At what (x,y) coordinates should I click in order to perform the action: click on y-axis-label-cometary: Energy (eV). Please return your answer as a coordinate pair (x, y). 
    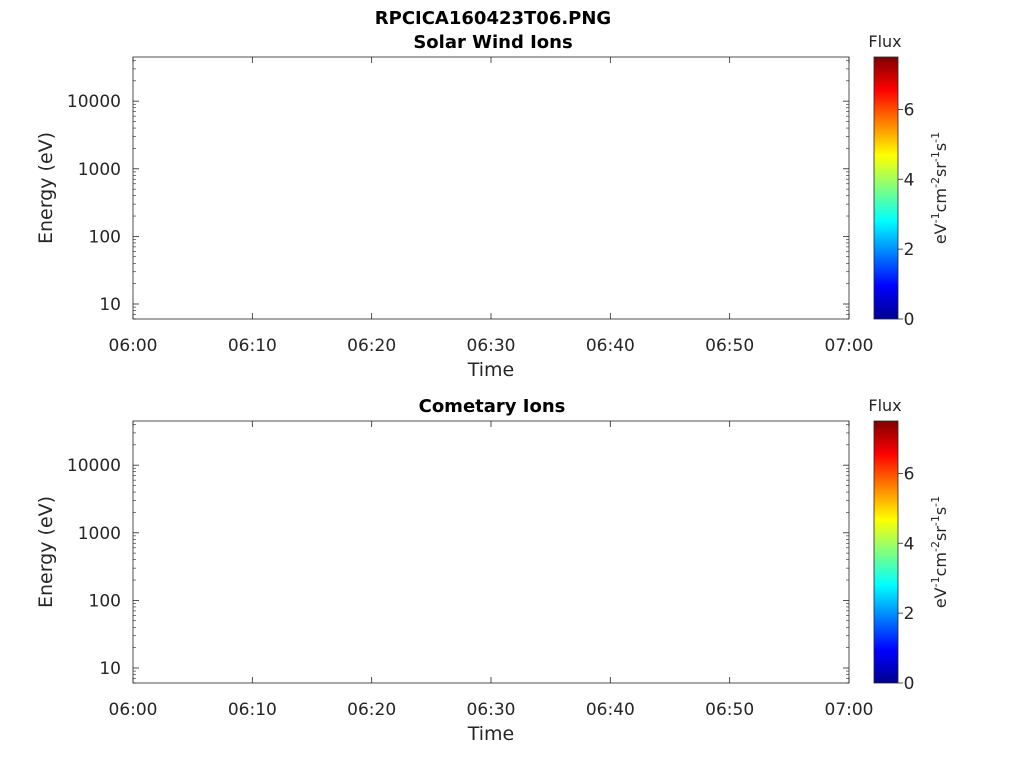
    Looking at the image, I should click on (46, 552).